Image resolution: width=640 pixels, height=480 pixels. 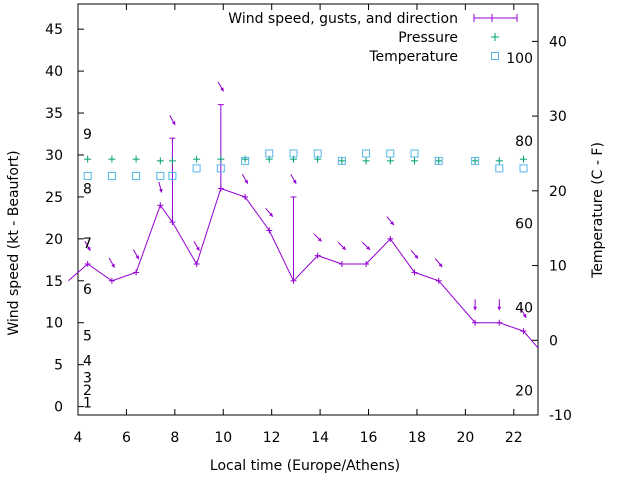 I want to click on x-tick-label: 22, so click(x=514, y=438).